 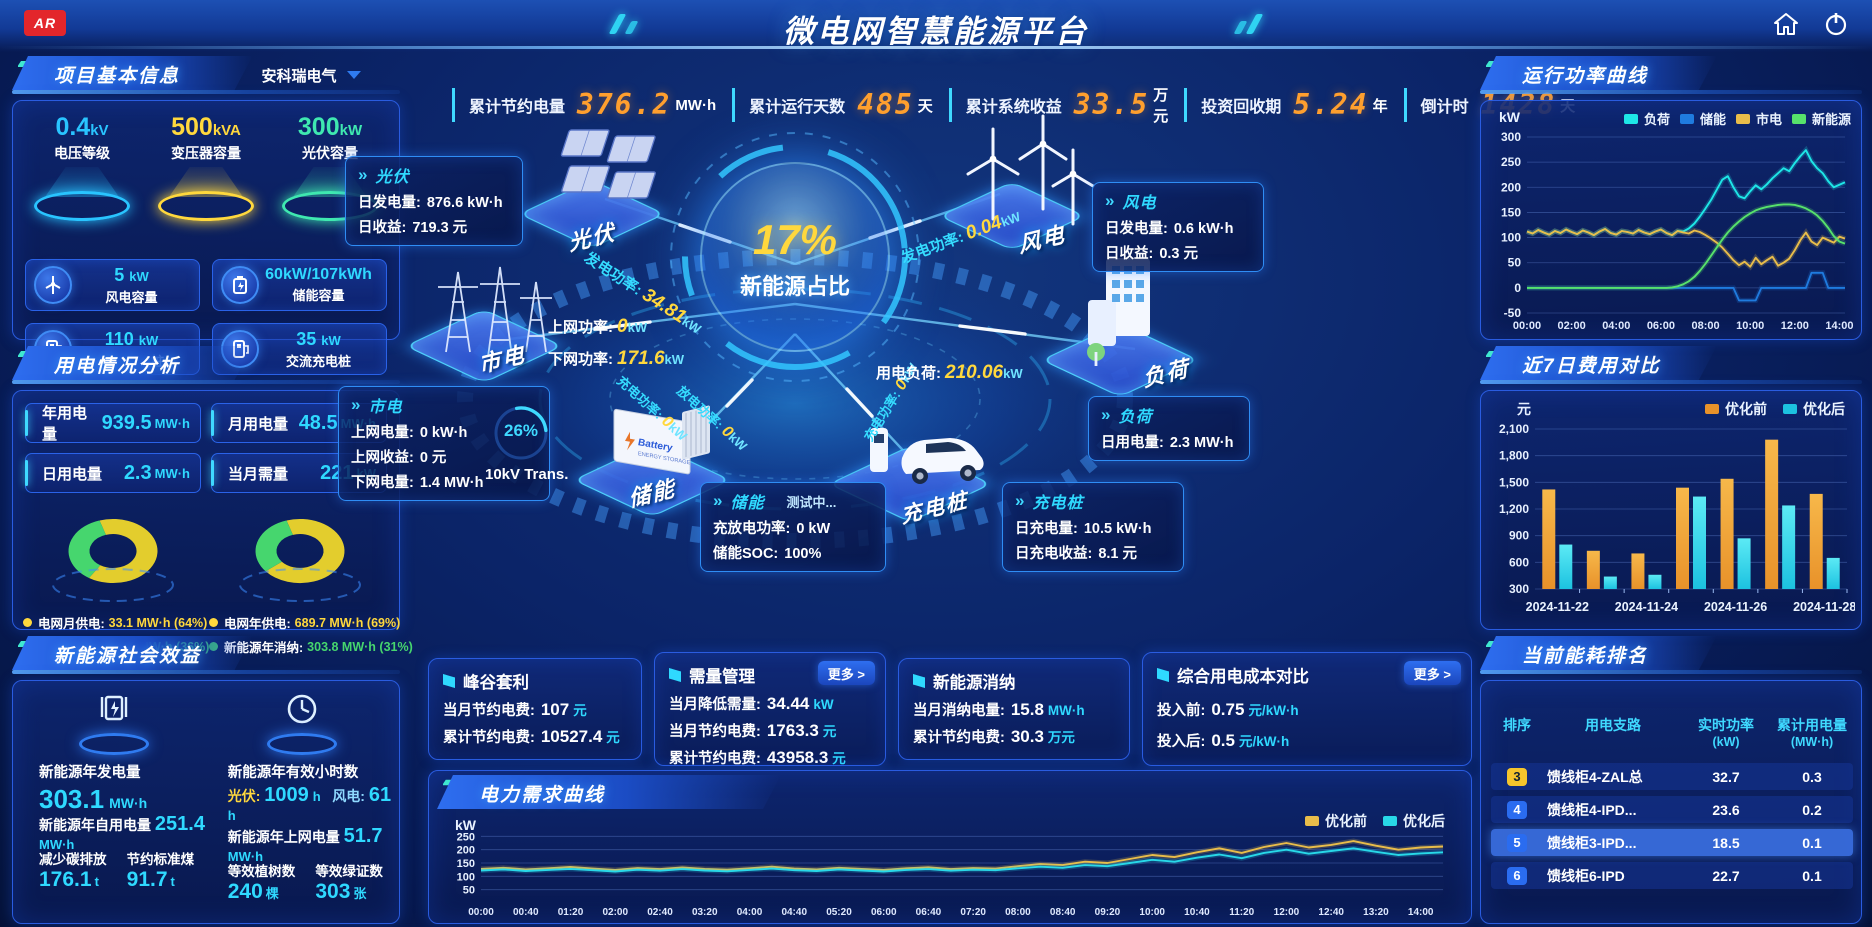 I want to click on svg-text: 07:20, so click(x=973, y=912).